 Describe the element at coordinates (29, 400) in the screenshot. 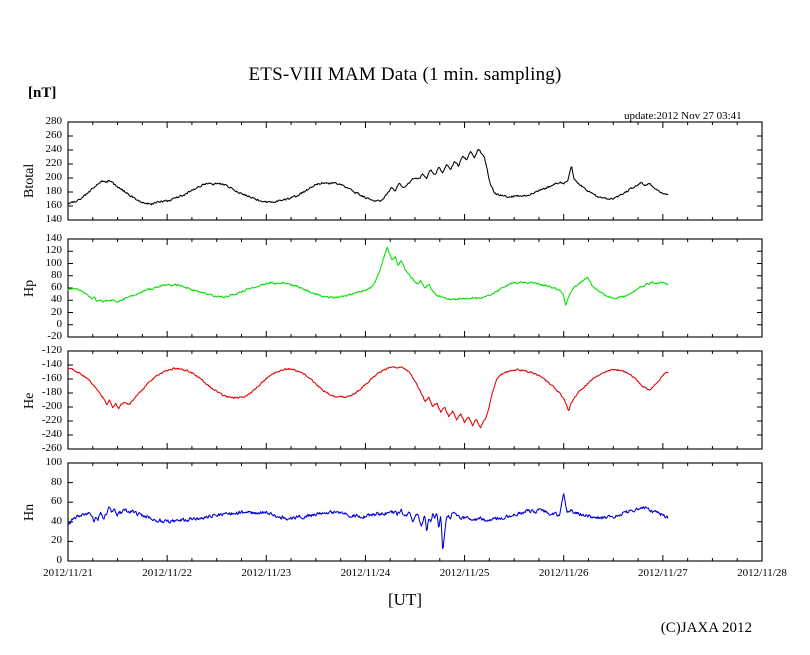

I see `y-axis-label-he: He` at that location.